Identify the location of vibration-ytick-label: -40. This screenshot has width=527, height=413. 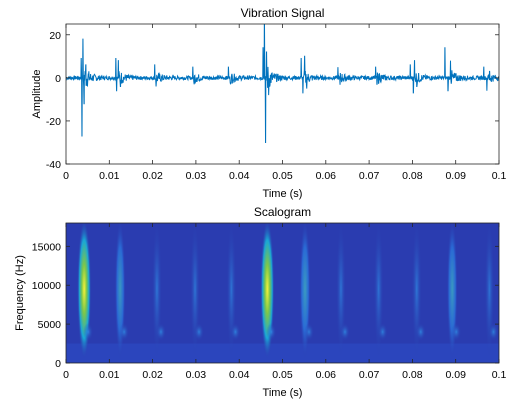
(53, 165).